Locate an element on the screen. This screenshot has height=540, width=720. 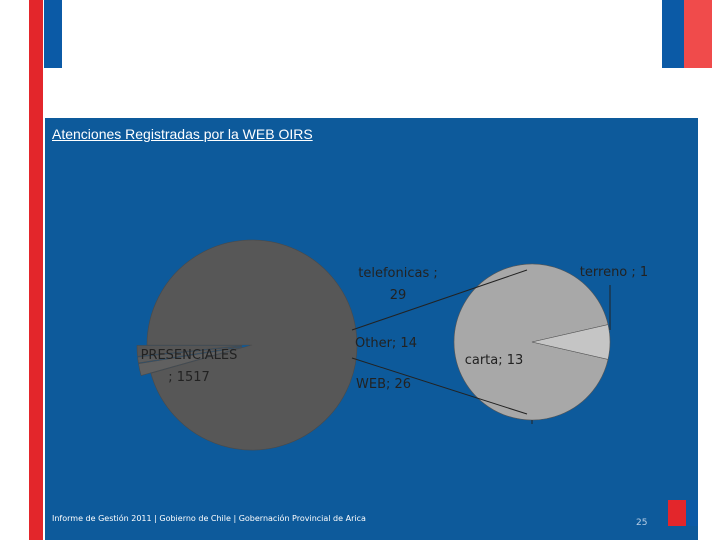
sub-pie is located at coordinates (532, 342).